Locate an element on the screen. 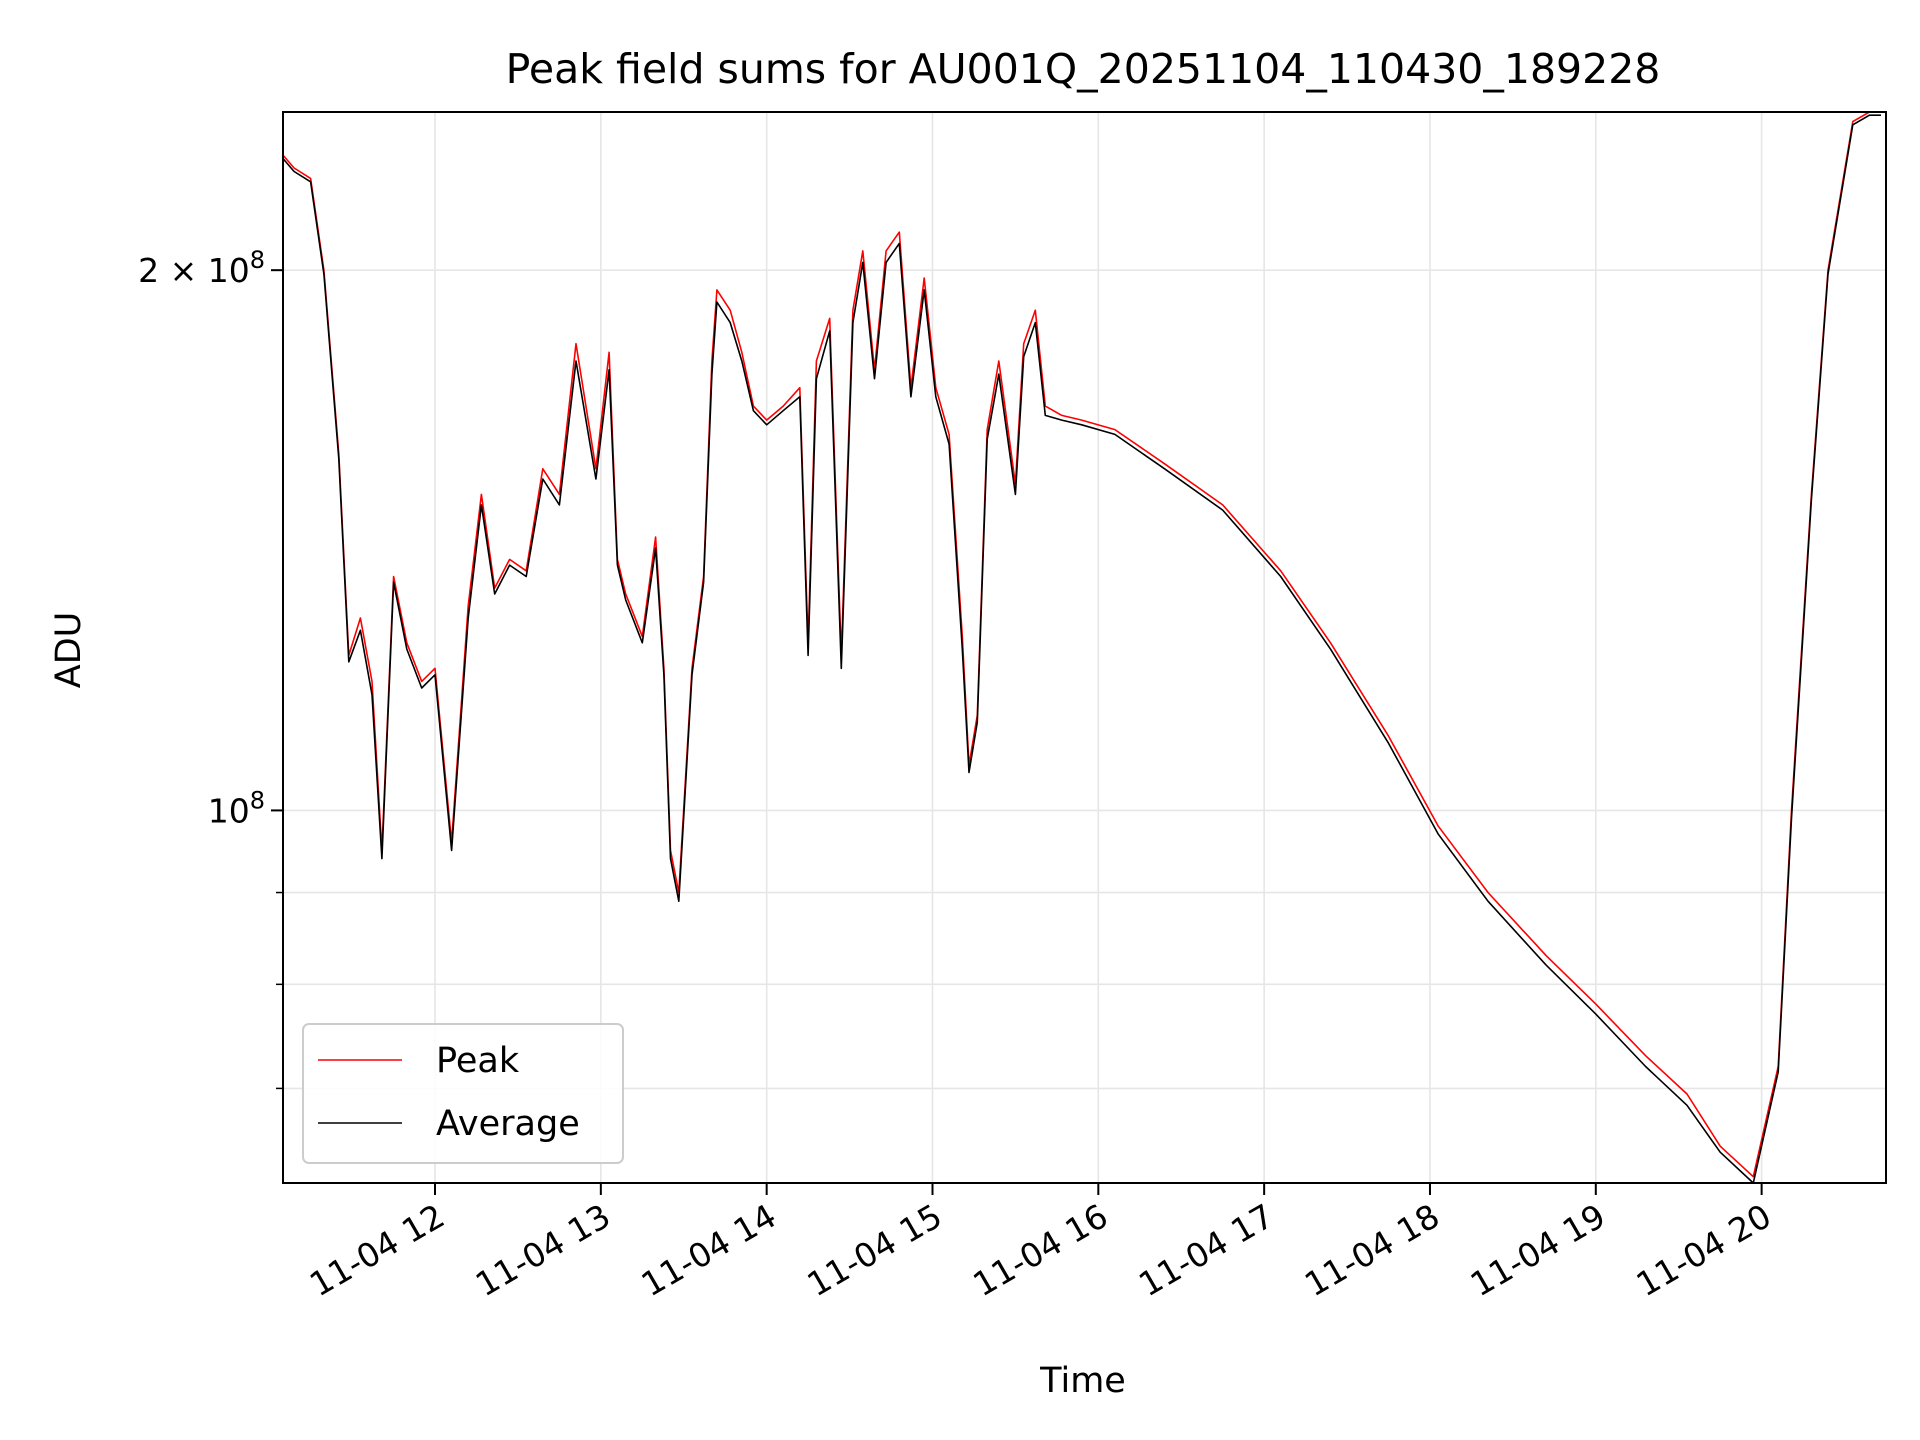  legend-box is located at coordinates (463, 1093).